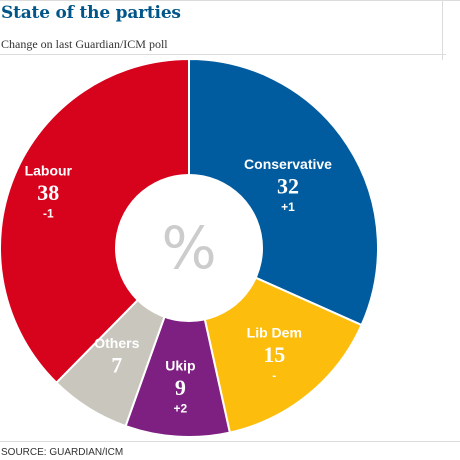  Describe the element at coordinates (180, 387) in the screenshot. I see `ukip-label-value: 9` at that location.